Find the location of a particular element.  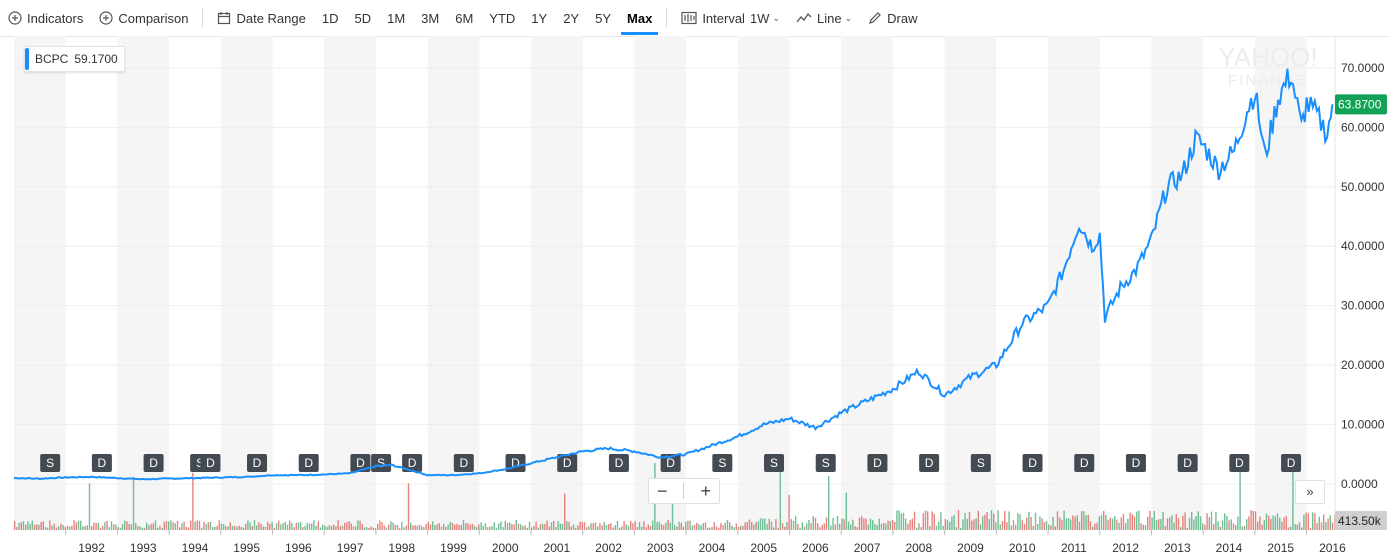

range-tabs: 1D 5D 1M 3M 6M YTD 1Y 2Y 5Y Max is located at coordinates (487, 18).